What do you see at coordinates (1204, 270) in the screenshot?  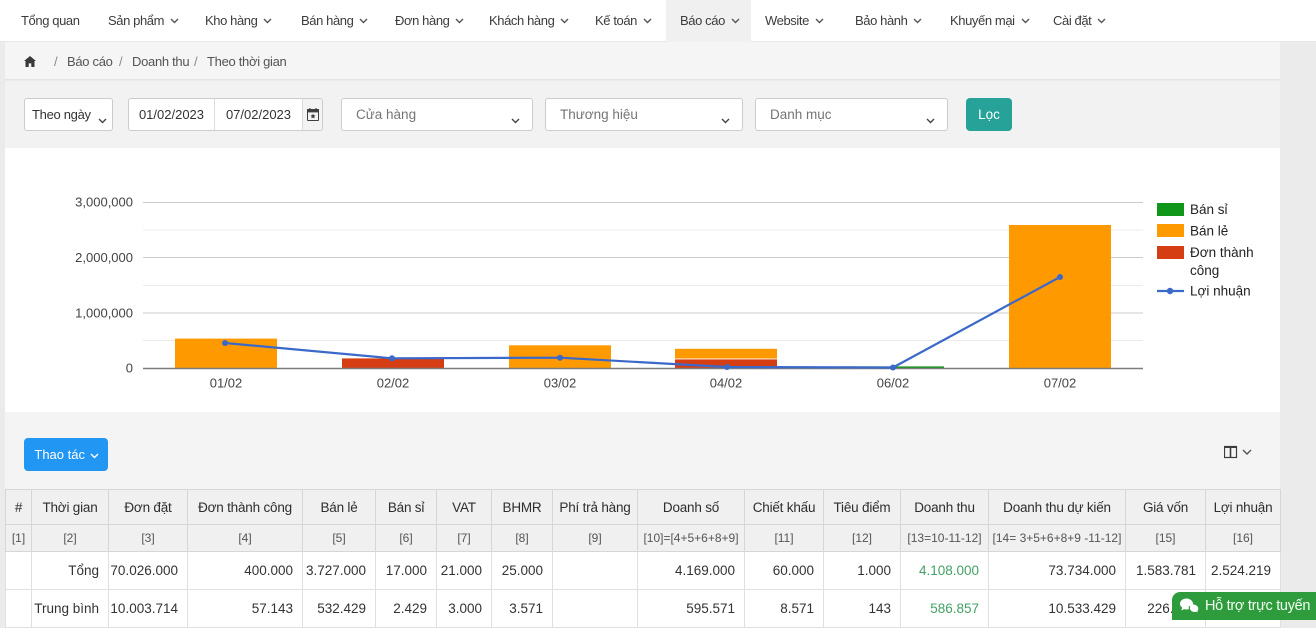 I see `svg-text: công` at bounding box center [1204, 270].